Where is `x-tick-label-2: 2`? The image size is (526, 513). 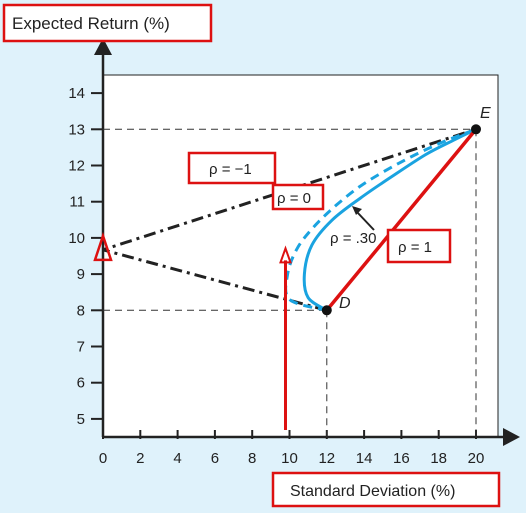
x-tick-label-2: 2 is located at coordinates (140, 458).